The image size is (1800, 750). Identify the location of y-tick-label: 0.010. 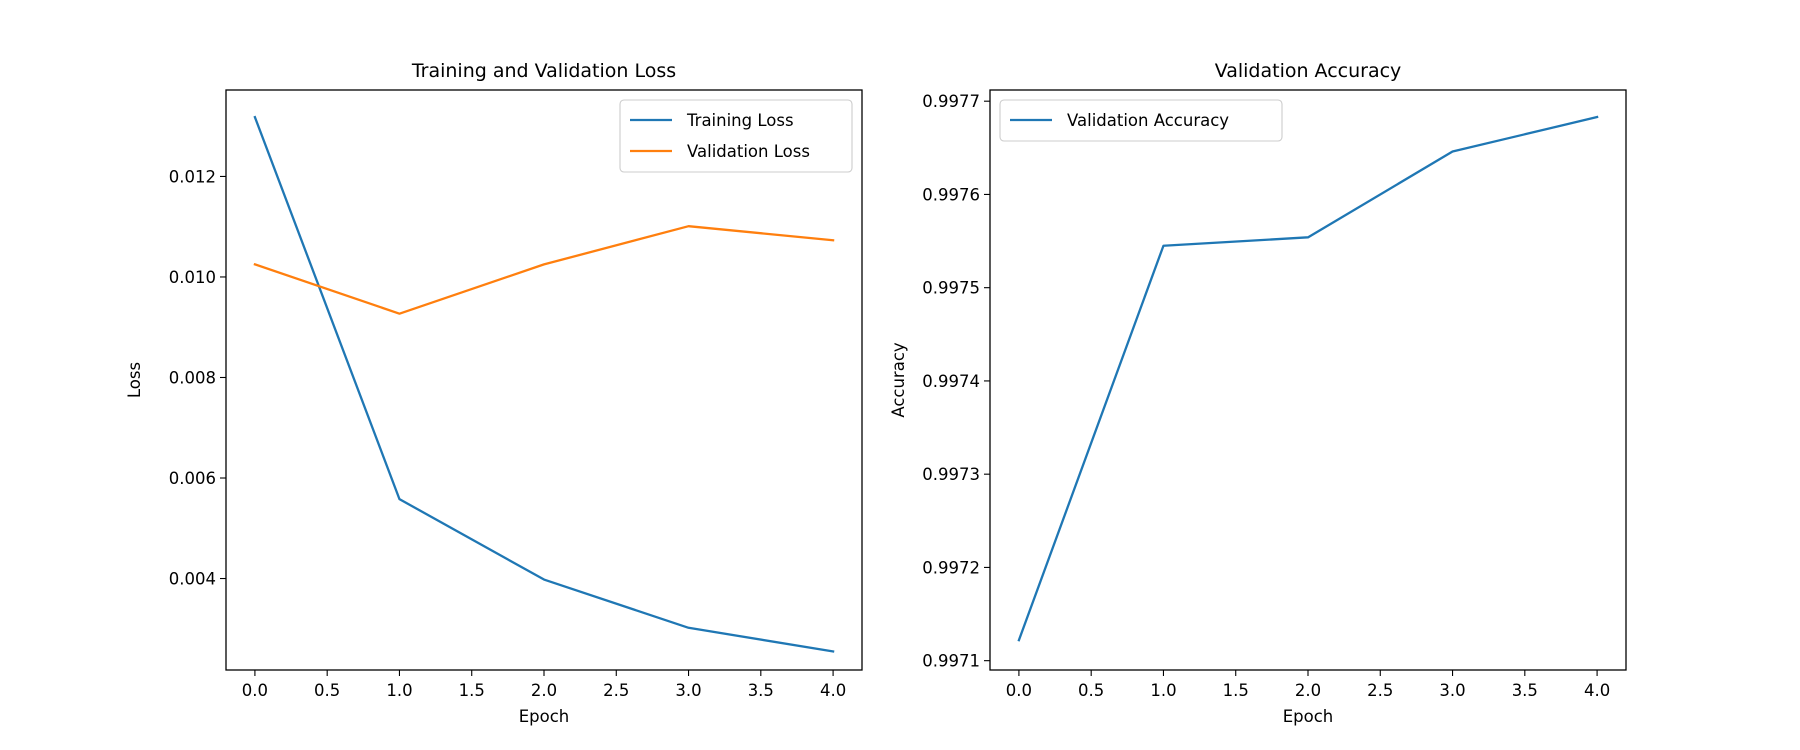
(192, 277).